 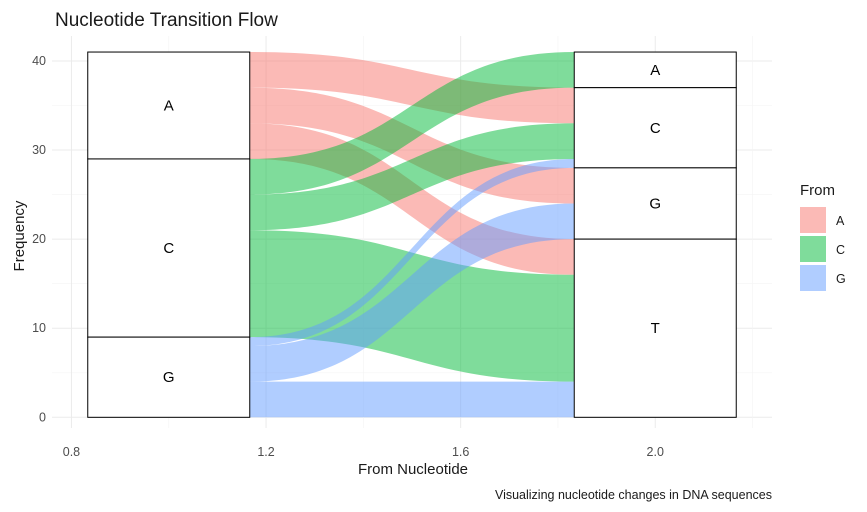 What do you see at coordinates (363, 452) in the screenshot?
I see `x-axis: 0.8 1.2 1.6 2.0` at bounding box center [363, 452].